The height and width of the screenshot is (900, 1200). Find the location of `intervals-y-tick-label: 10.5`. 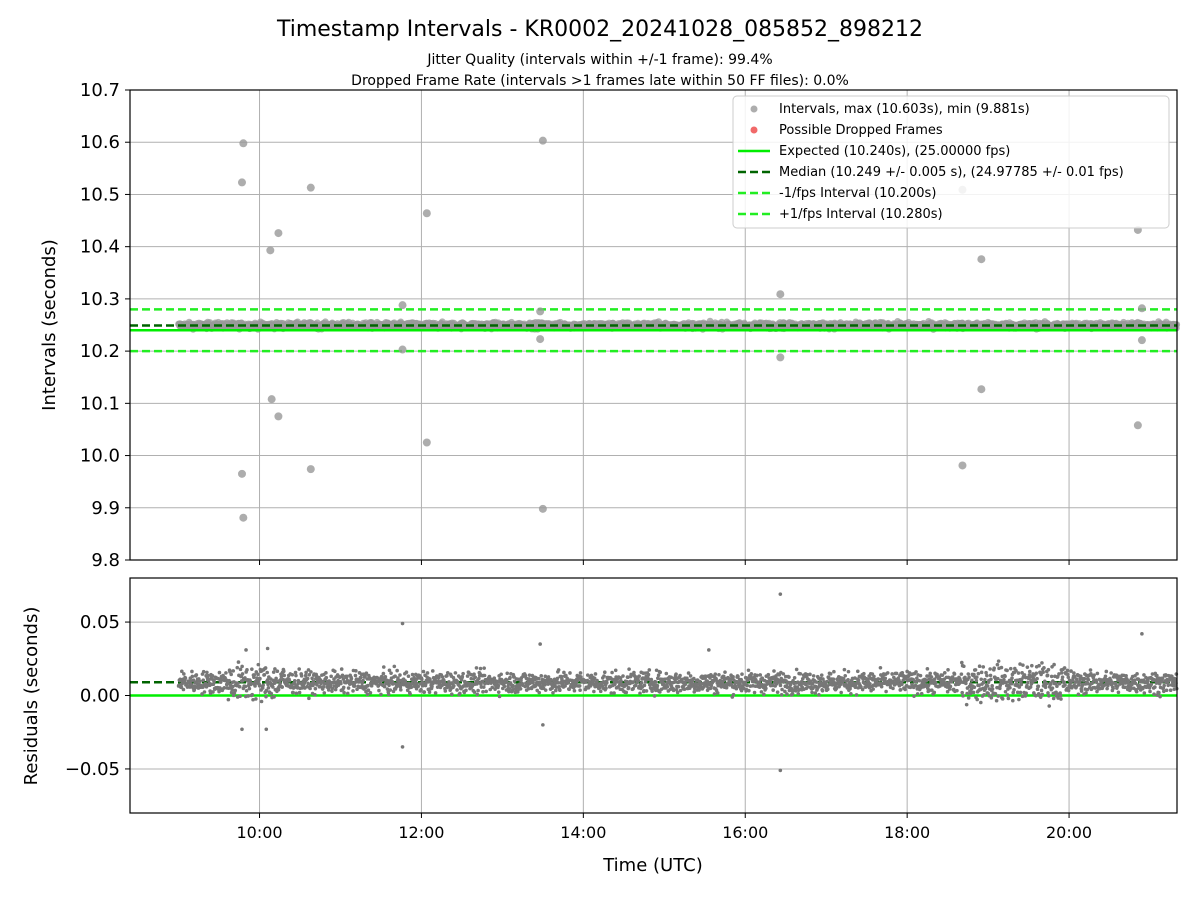

intervals-y-tick-label: 10.5 is located at coordinates (100, 194).